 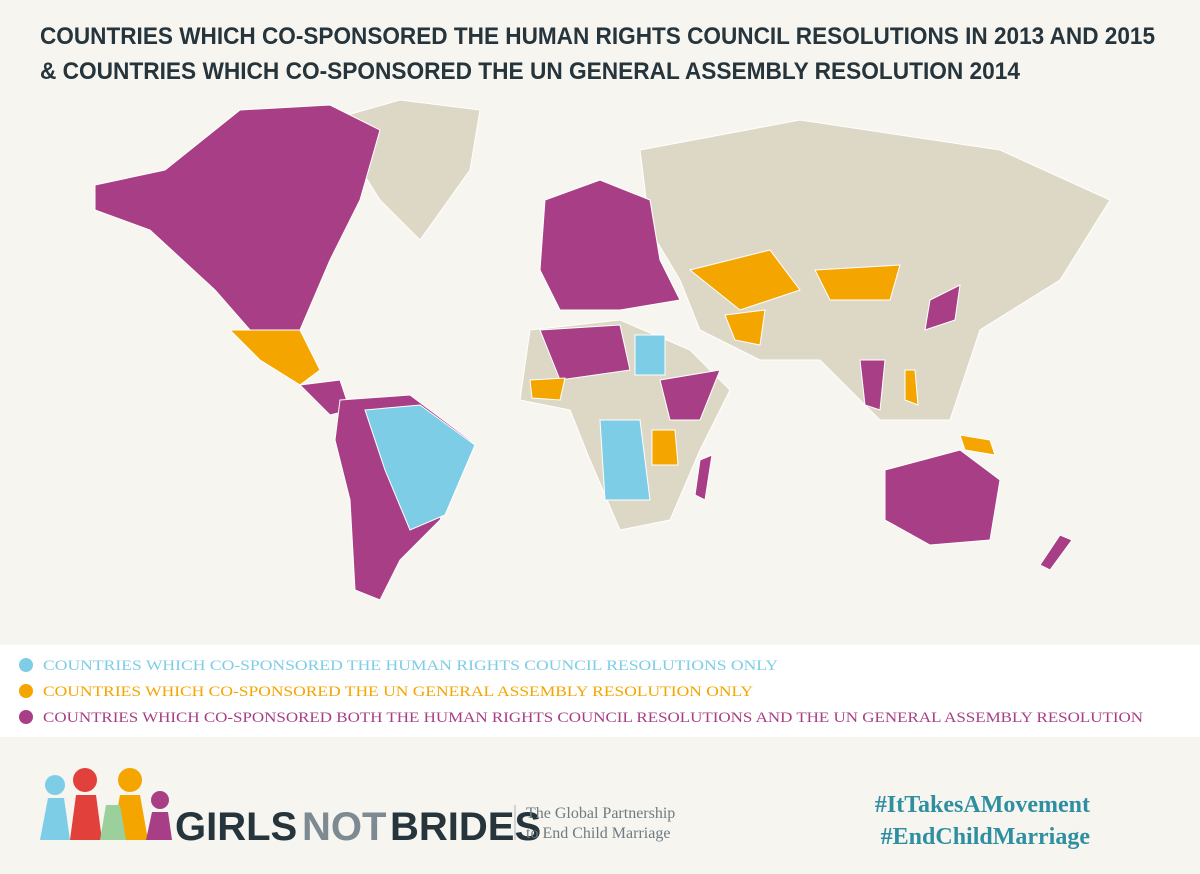 What do you see at coordinates (745, 327) in the screenshot?
I see `afghanistan` at bounding box center [745, 327].